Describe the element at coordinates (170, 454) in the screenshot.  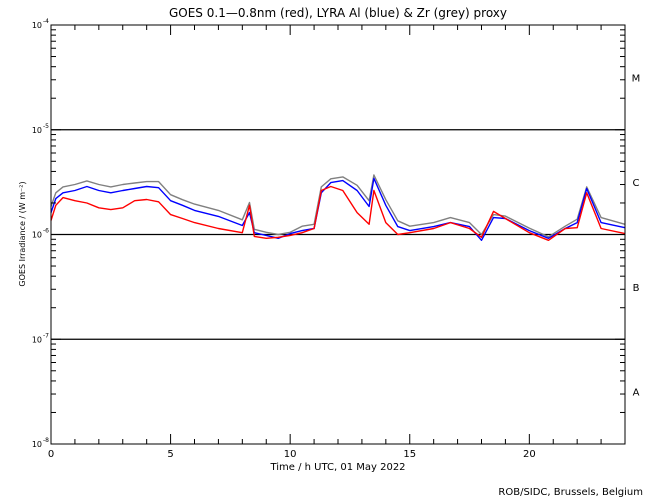
I see `x-tick-label: 5` at that location.